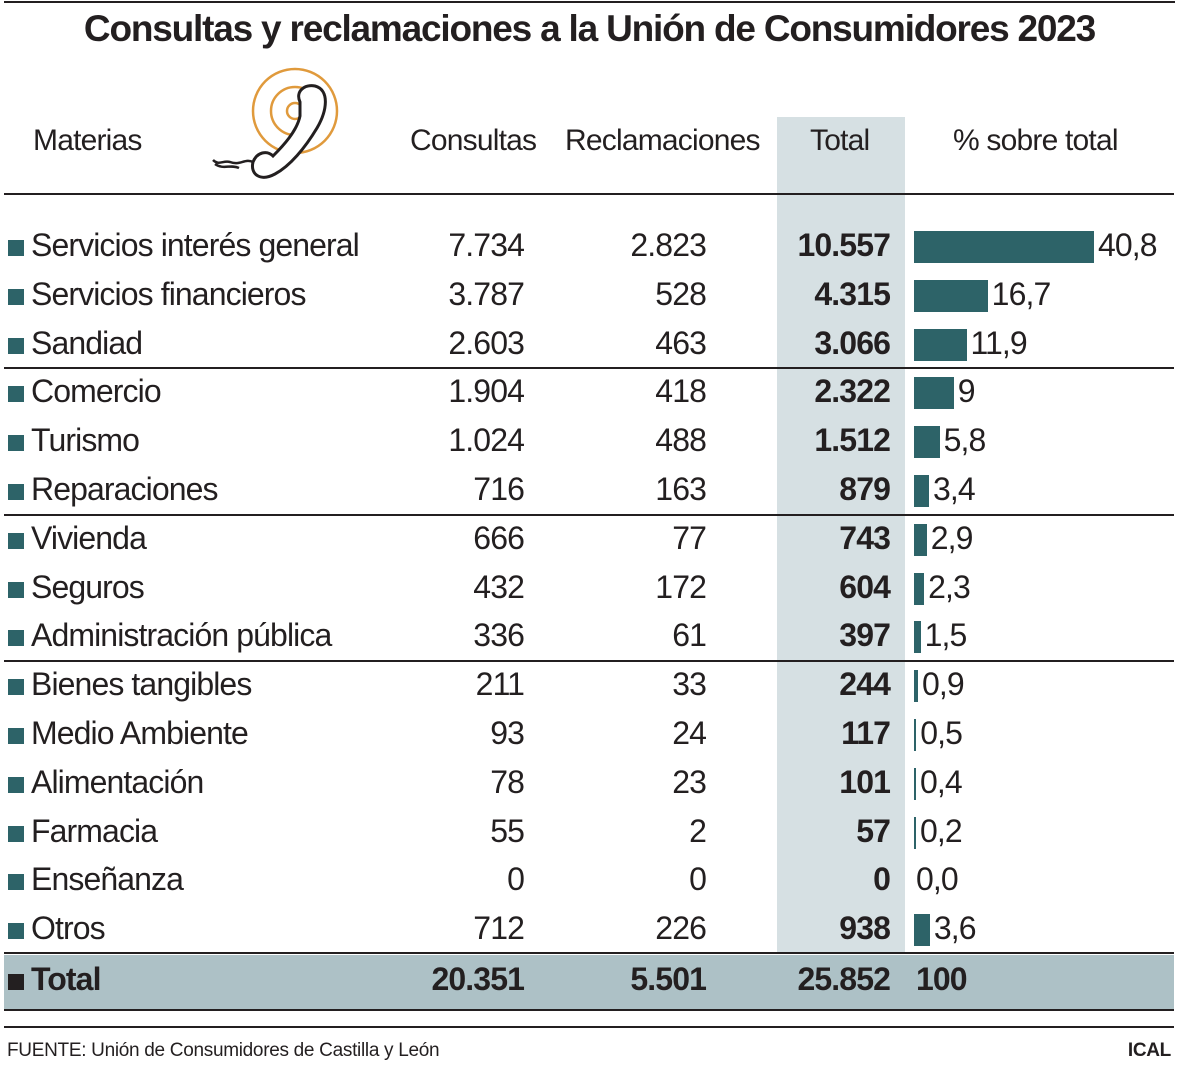 This screenshot has width=1179, height=1067. What do you see at coordinates (589, 735) in the screenshot?
I see `table-row: Medio Ambiente 93 24 117 0,5` at bounding box center [589, 735].